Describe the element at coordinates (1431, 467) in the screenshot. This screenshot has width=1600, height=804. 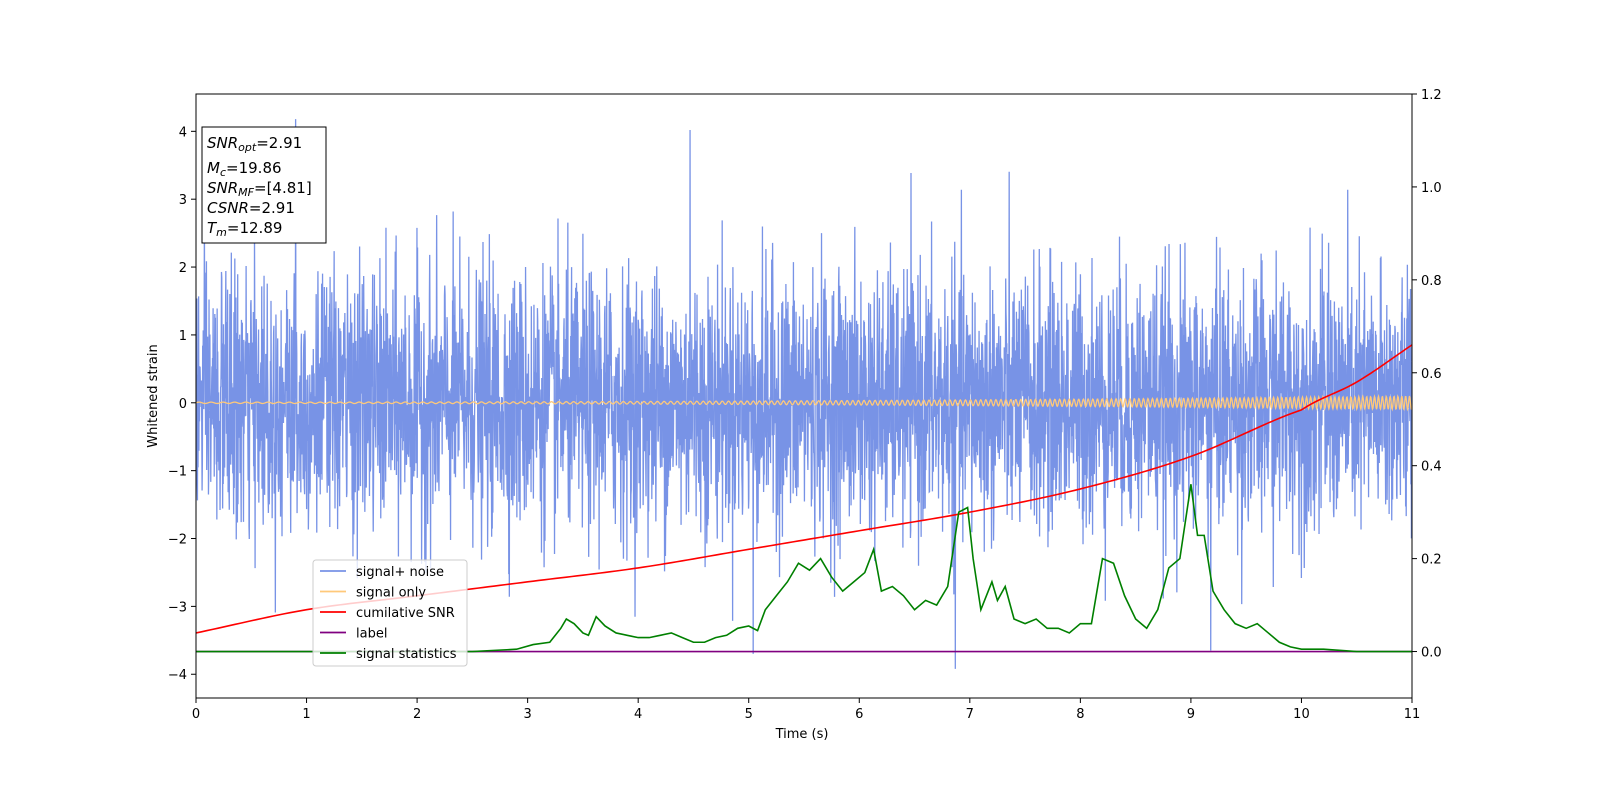
I see `y2-tick-label: 0.4` at that location.